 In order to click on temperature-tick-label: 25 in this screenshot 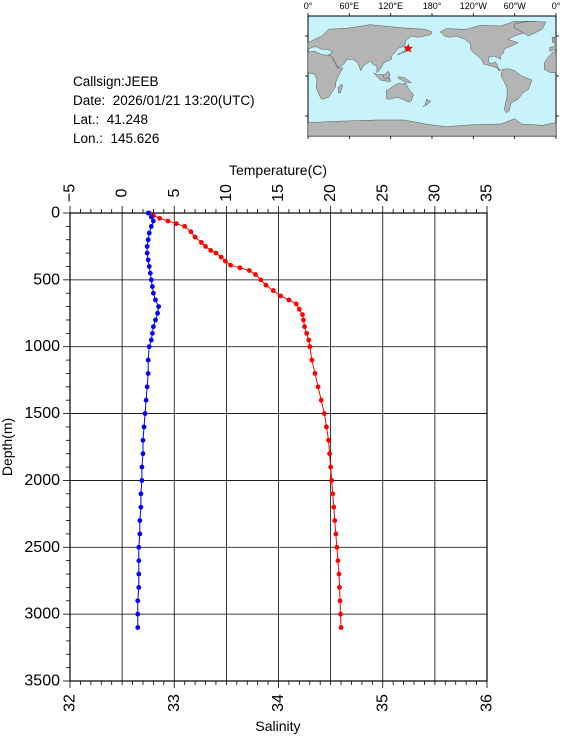, I will do `click(382, 193)`.